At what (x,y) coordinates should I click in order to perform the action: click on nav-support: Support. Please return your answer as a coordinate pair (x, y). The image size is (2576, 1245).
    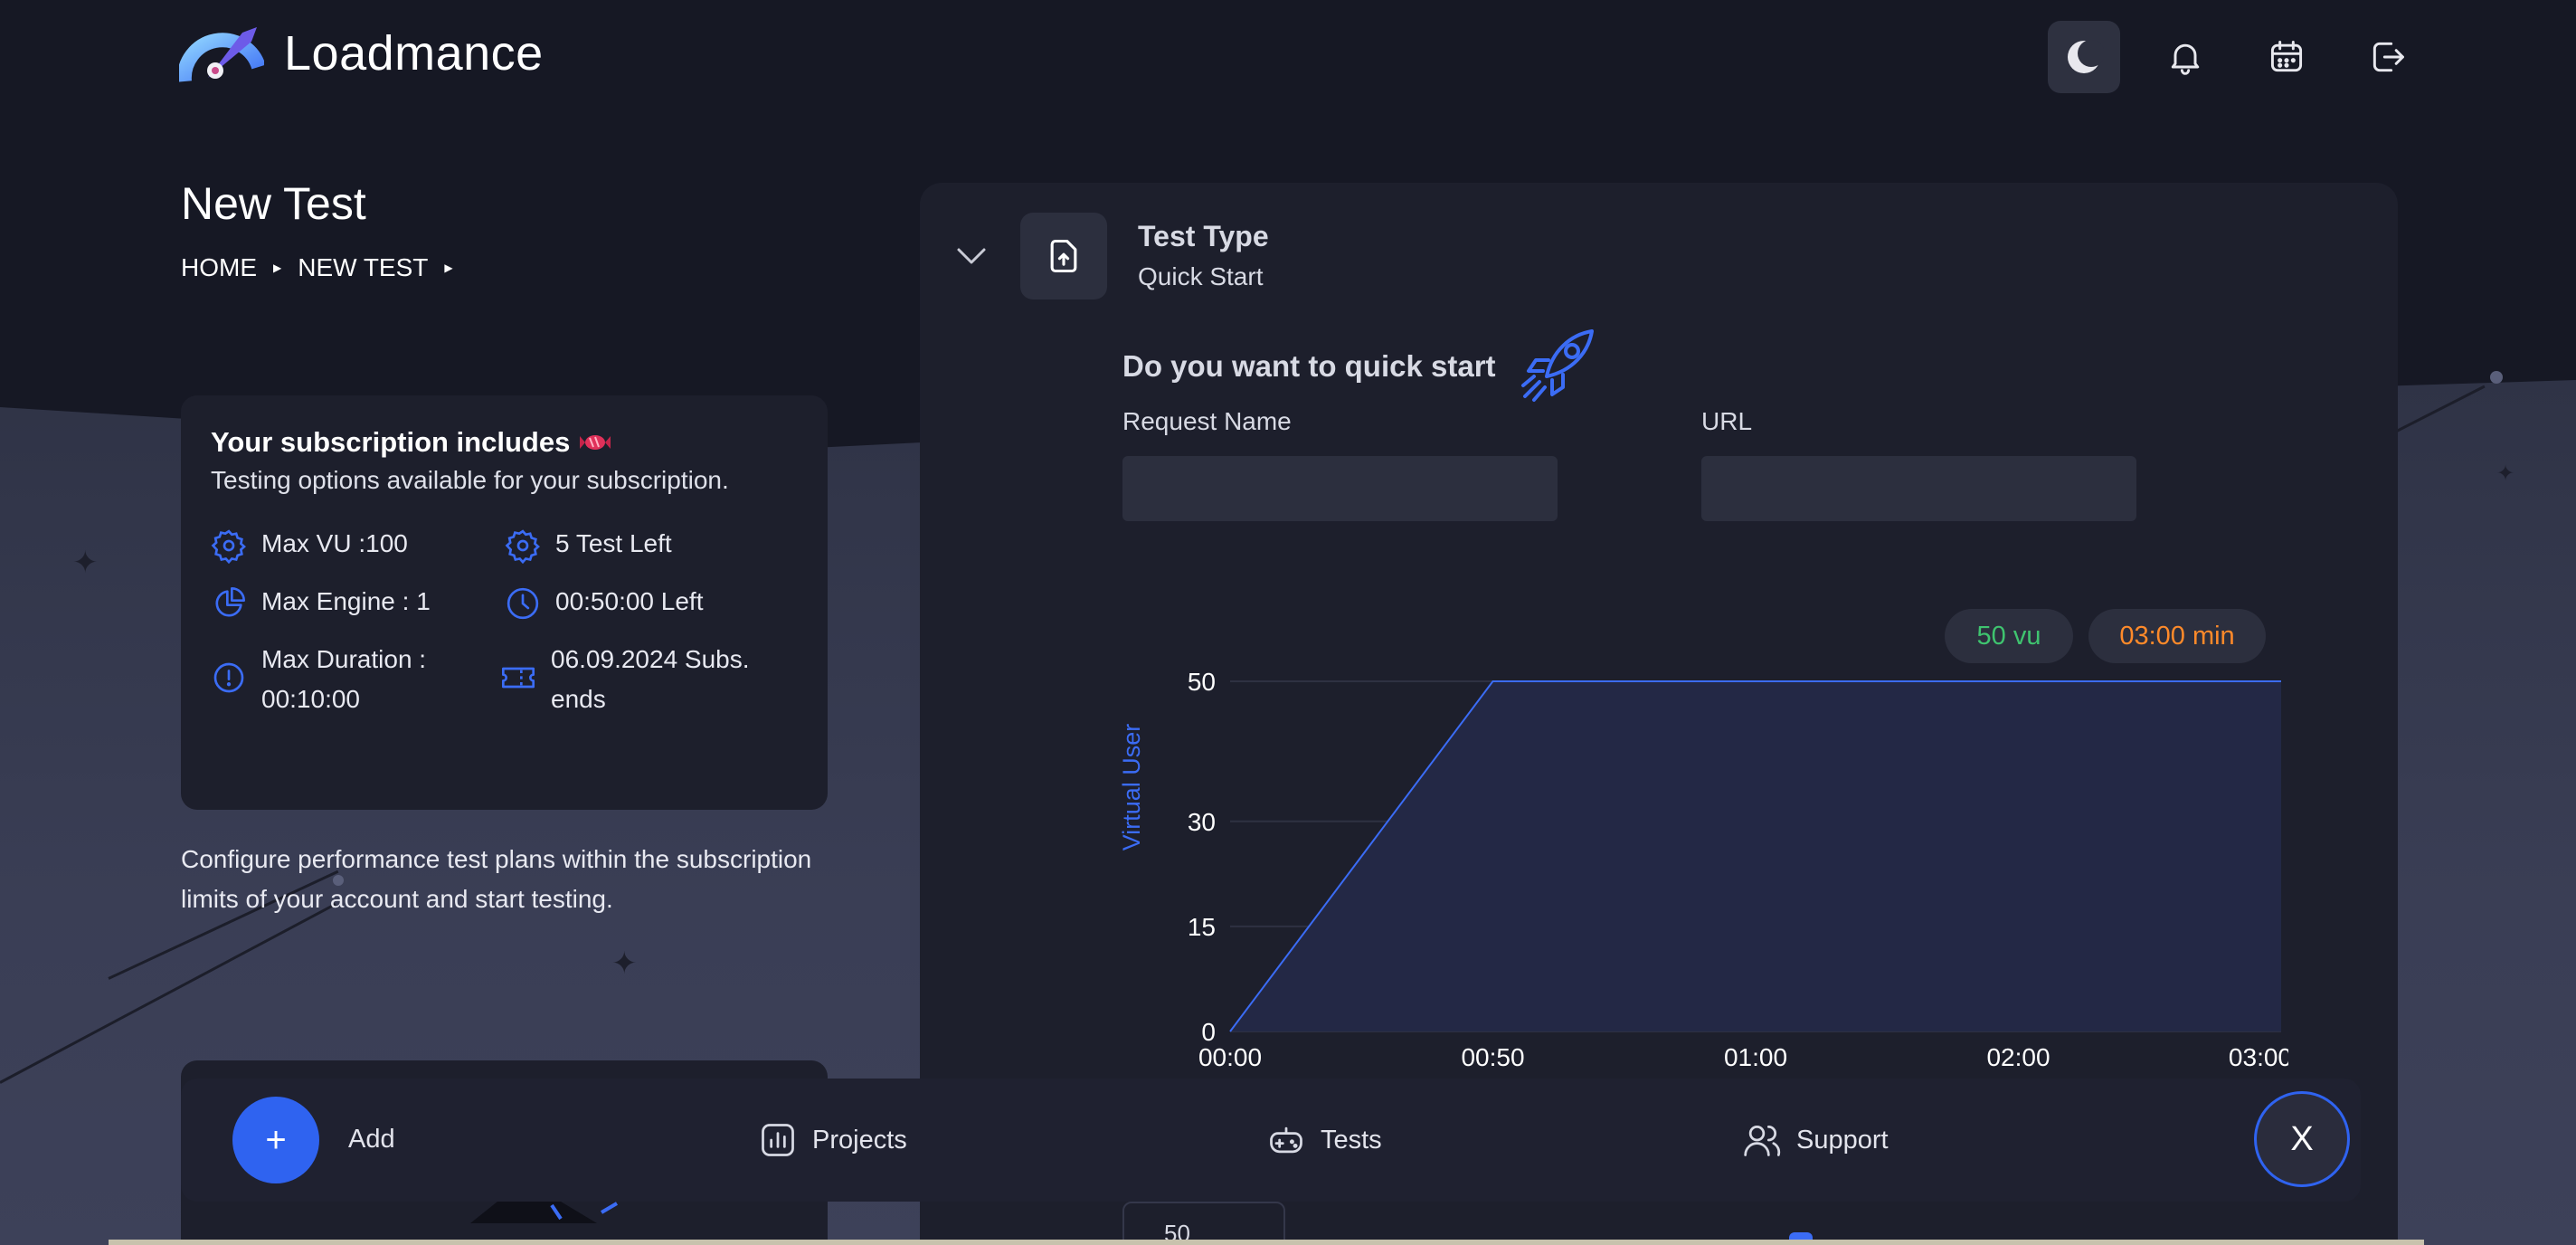
    Looking at the image, I should click on (1815, 1140).